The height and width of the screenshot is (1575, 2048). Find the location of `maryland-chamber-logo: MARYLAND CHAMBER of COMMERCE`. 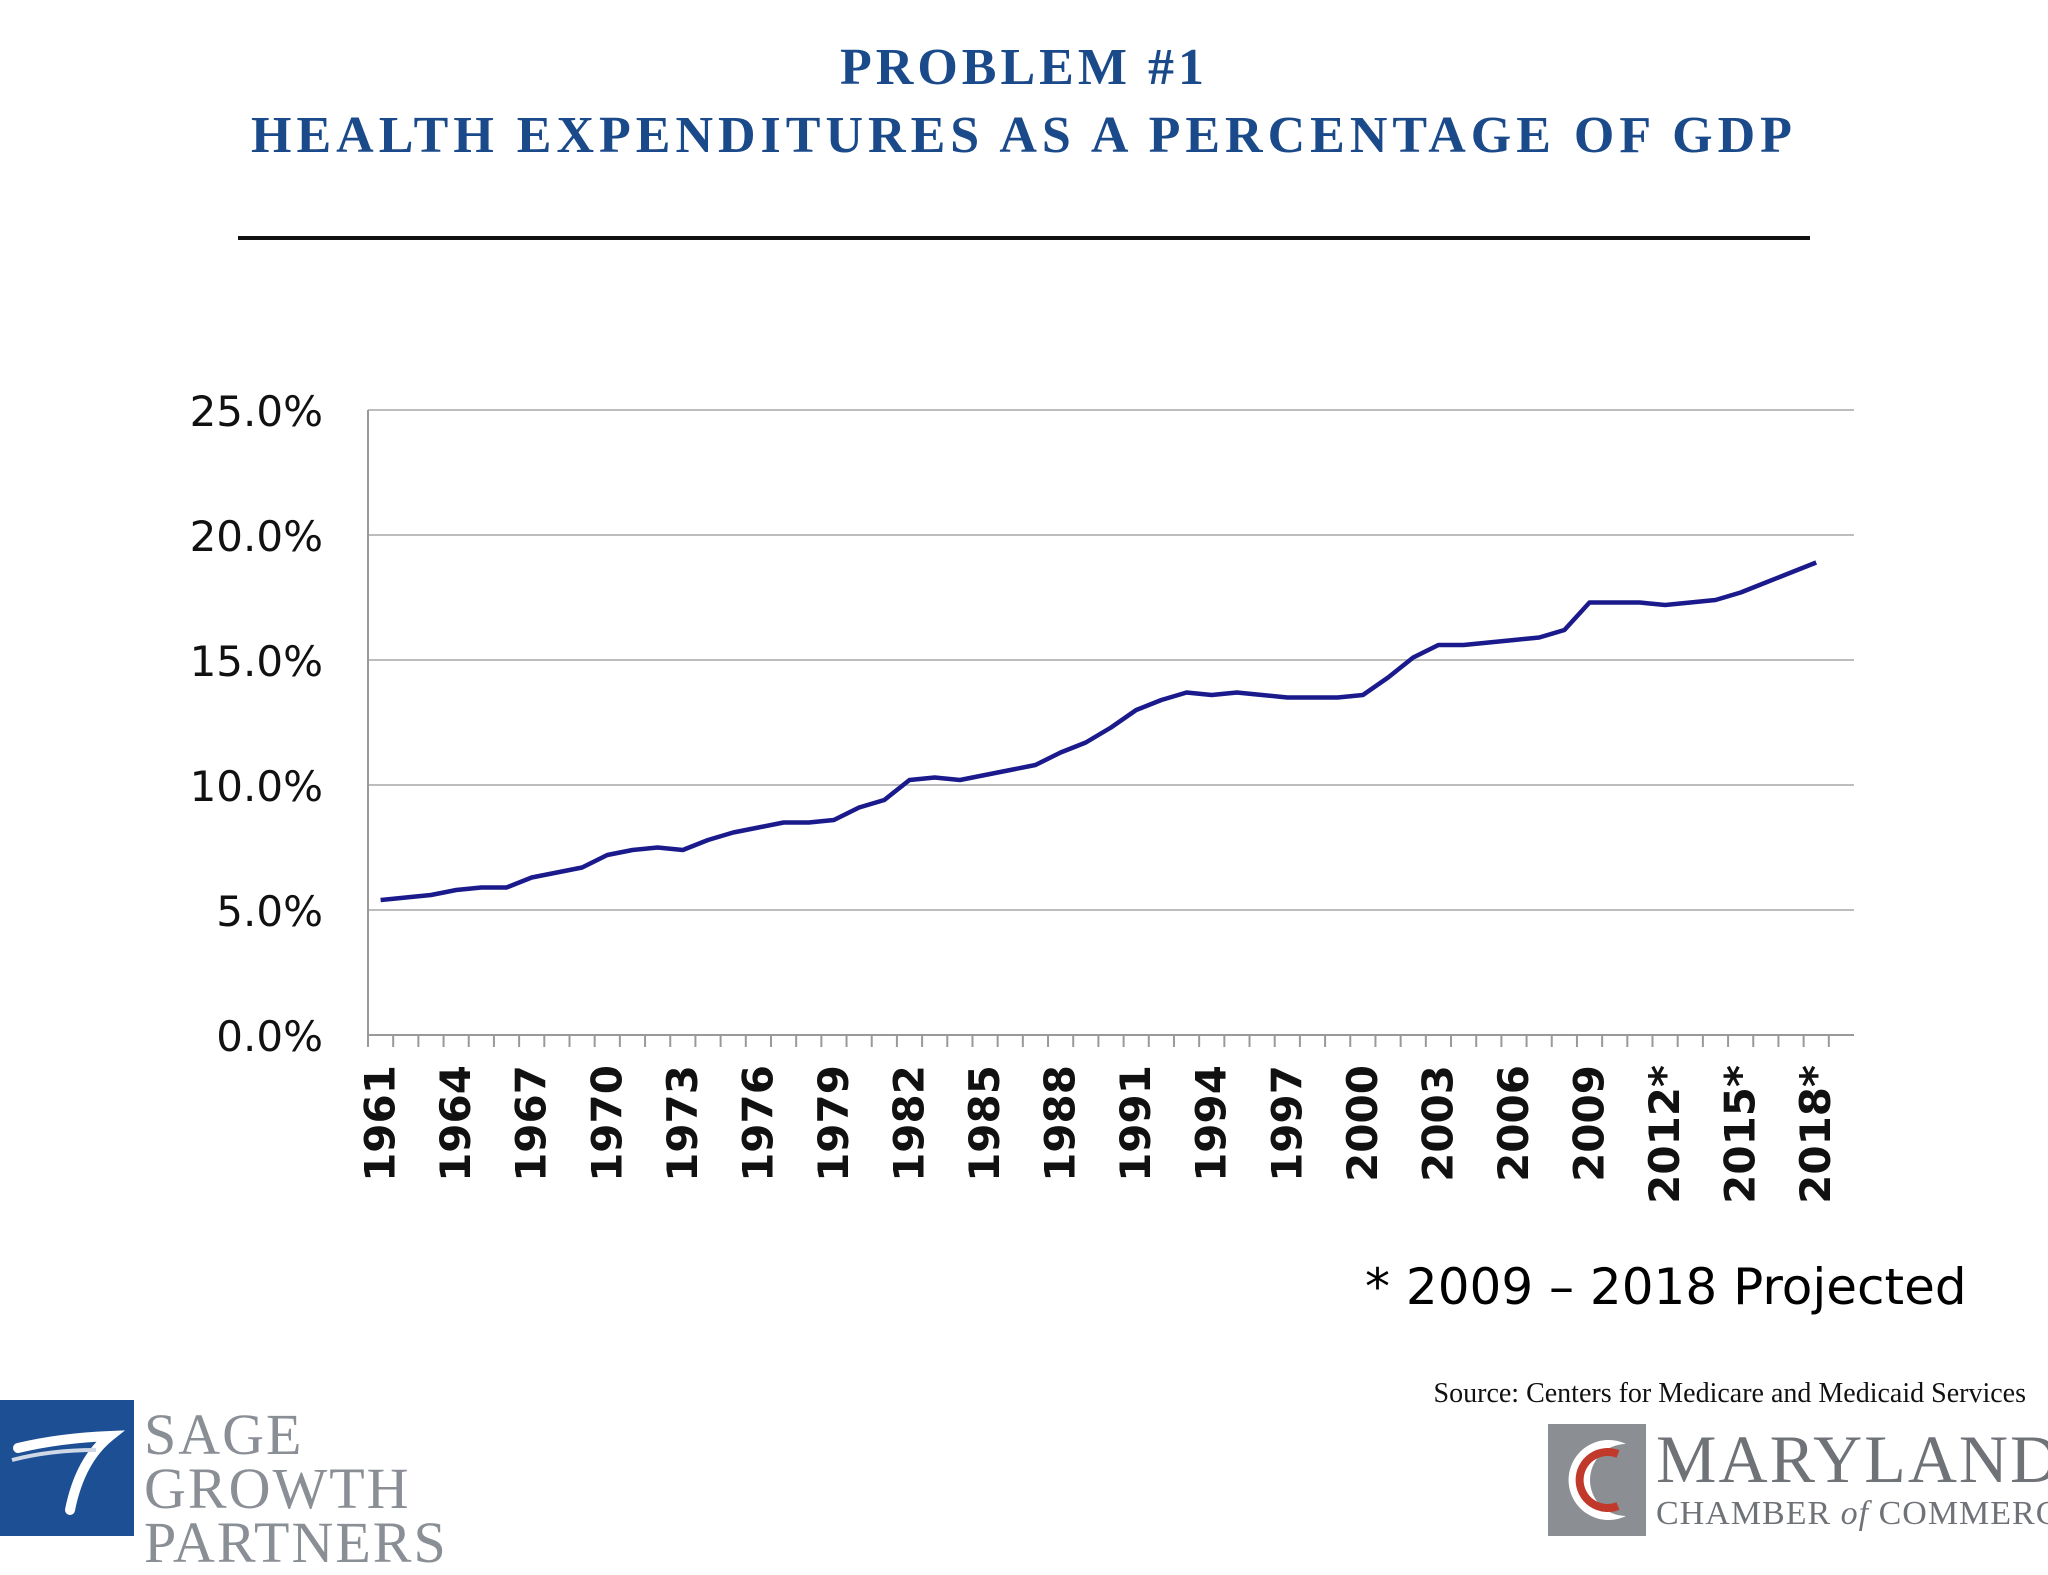

maryland-chamber-logo: MARYLAND CHAMBER of COMMERCE is located at coordinates (1798, 1480).